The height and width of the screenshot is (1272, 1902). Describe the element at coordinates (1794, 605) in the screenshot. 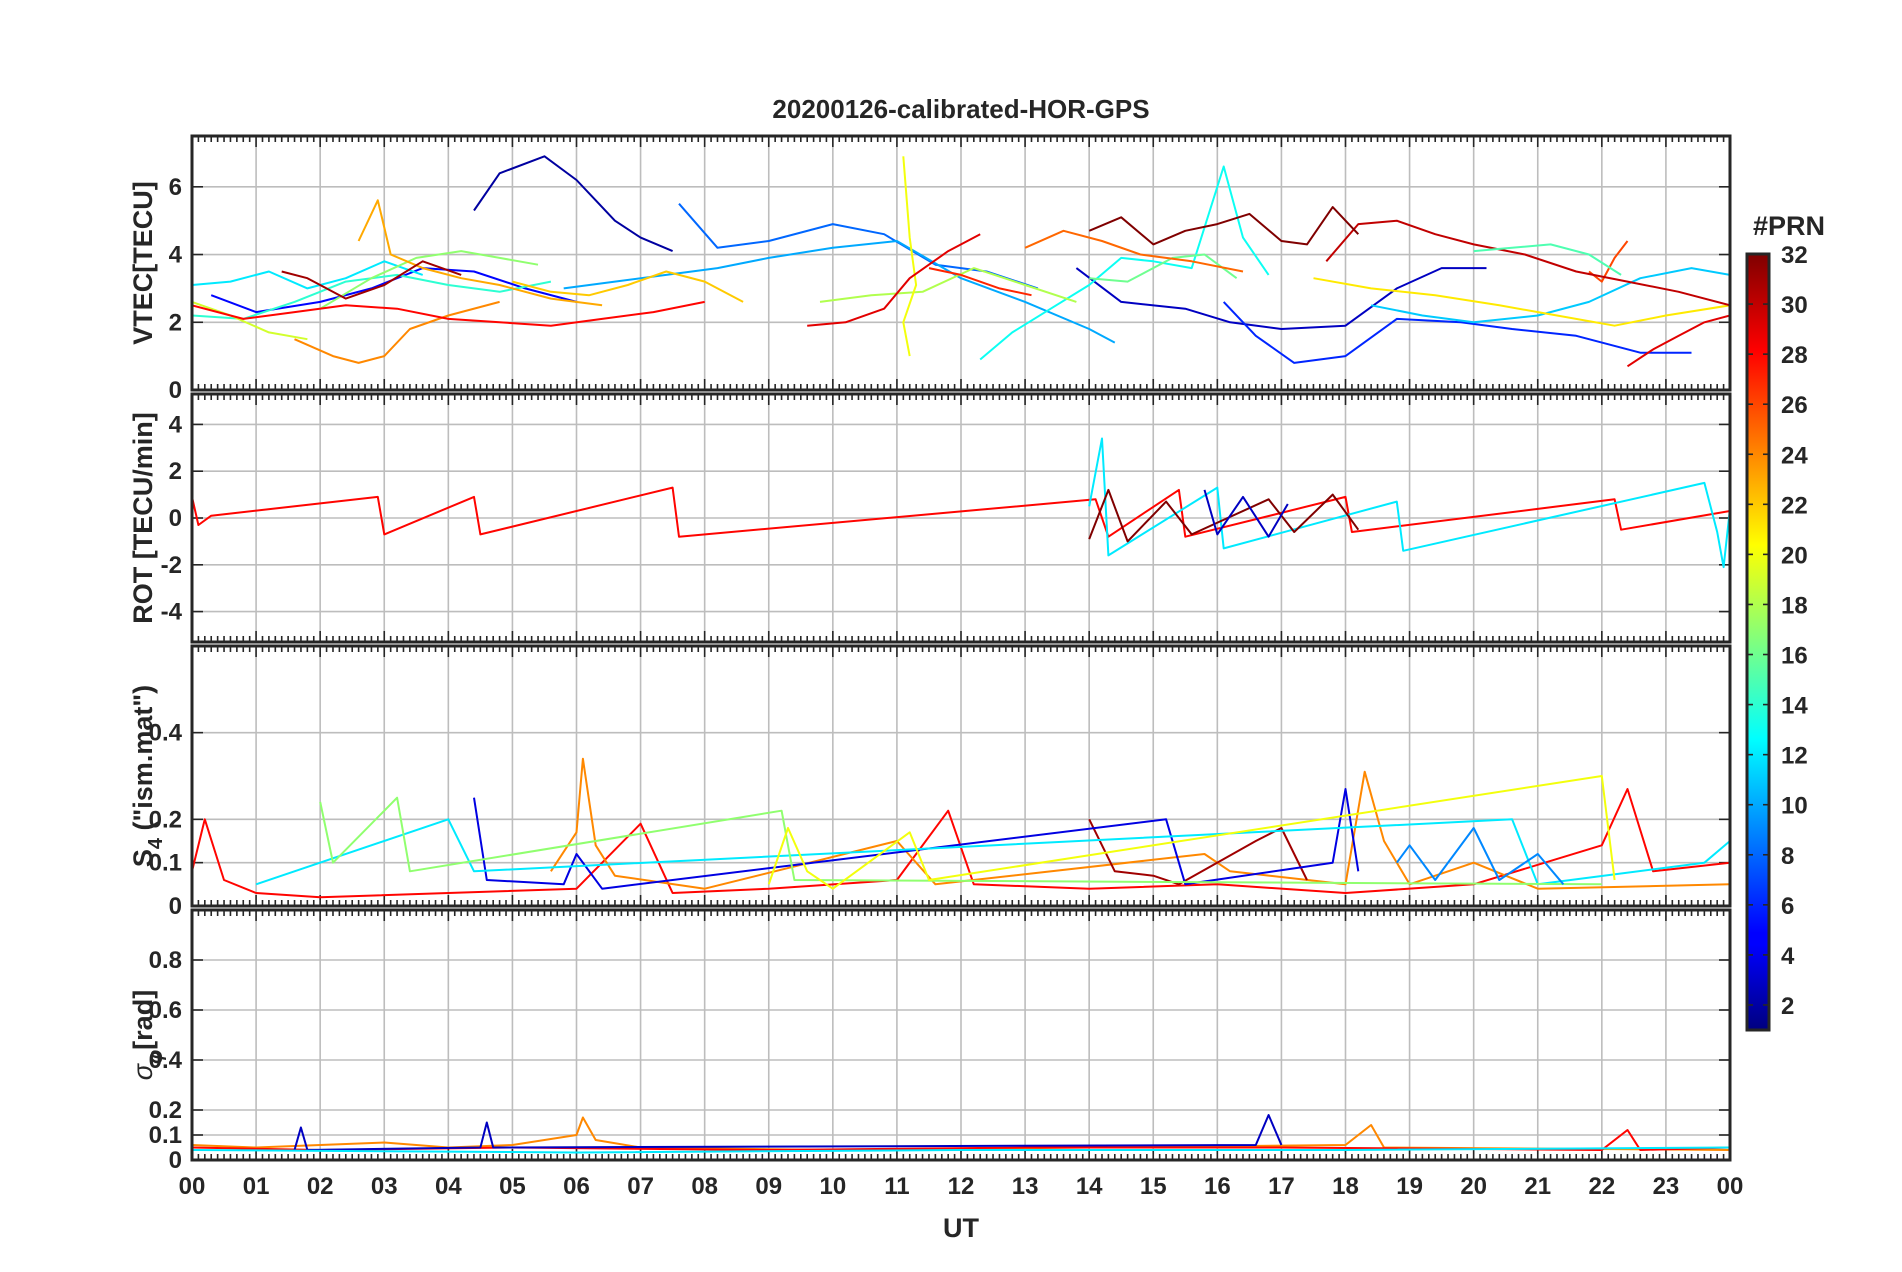

I see `colorbar-tick-label: 18` at that location.